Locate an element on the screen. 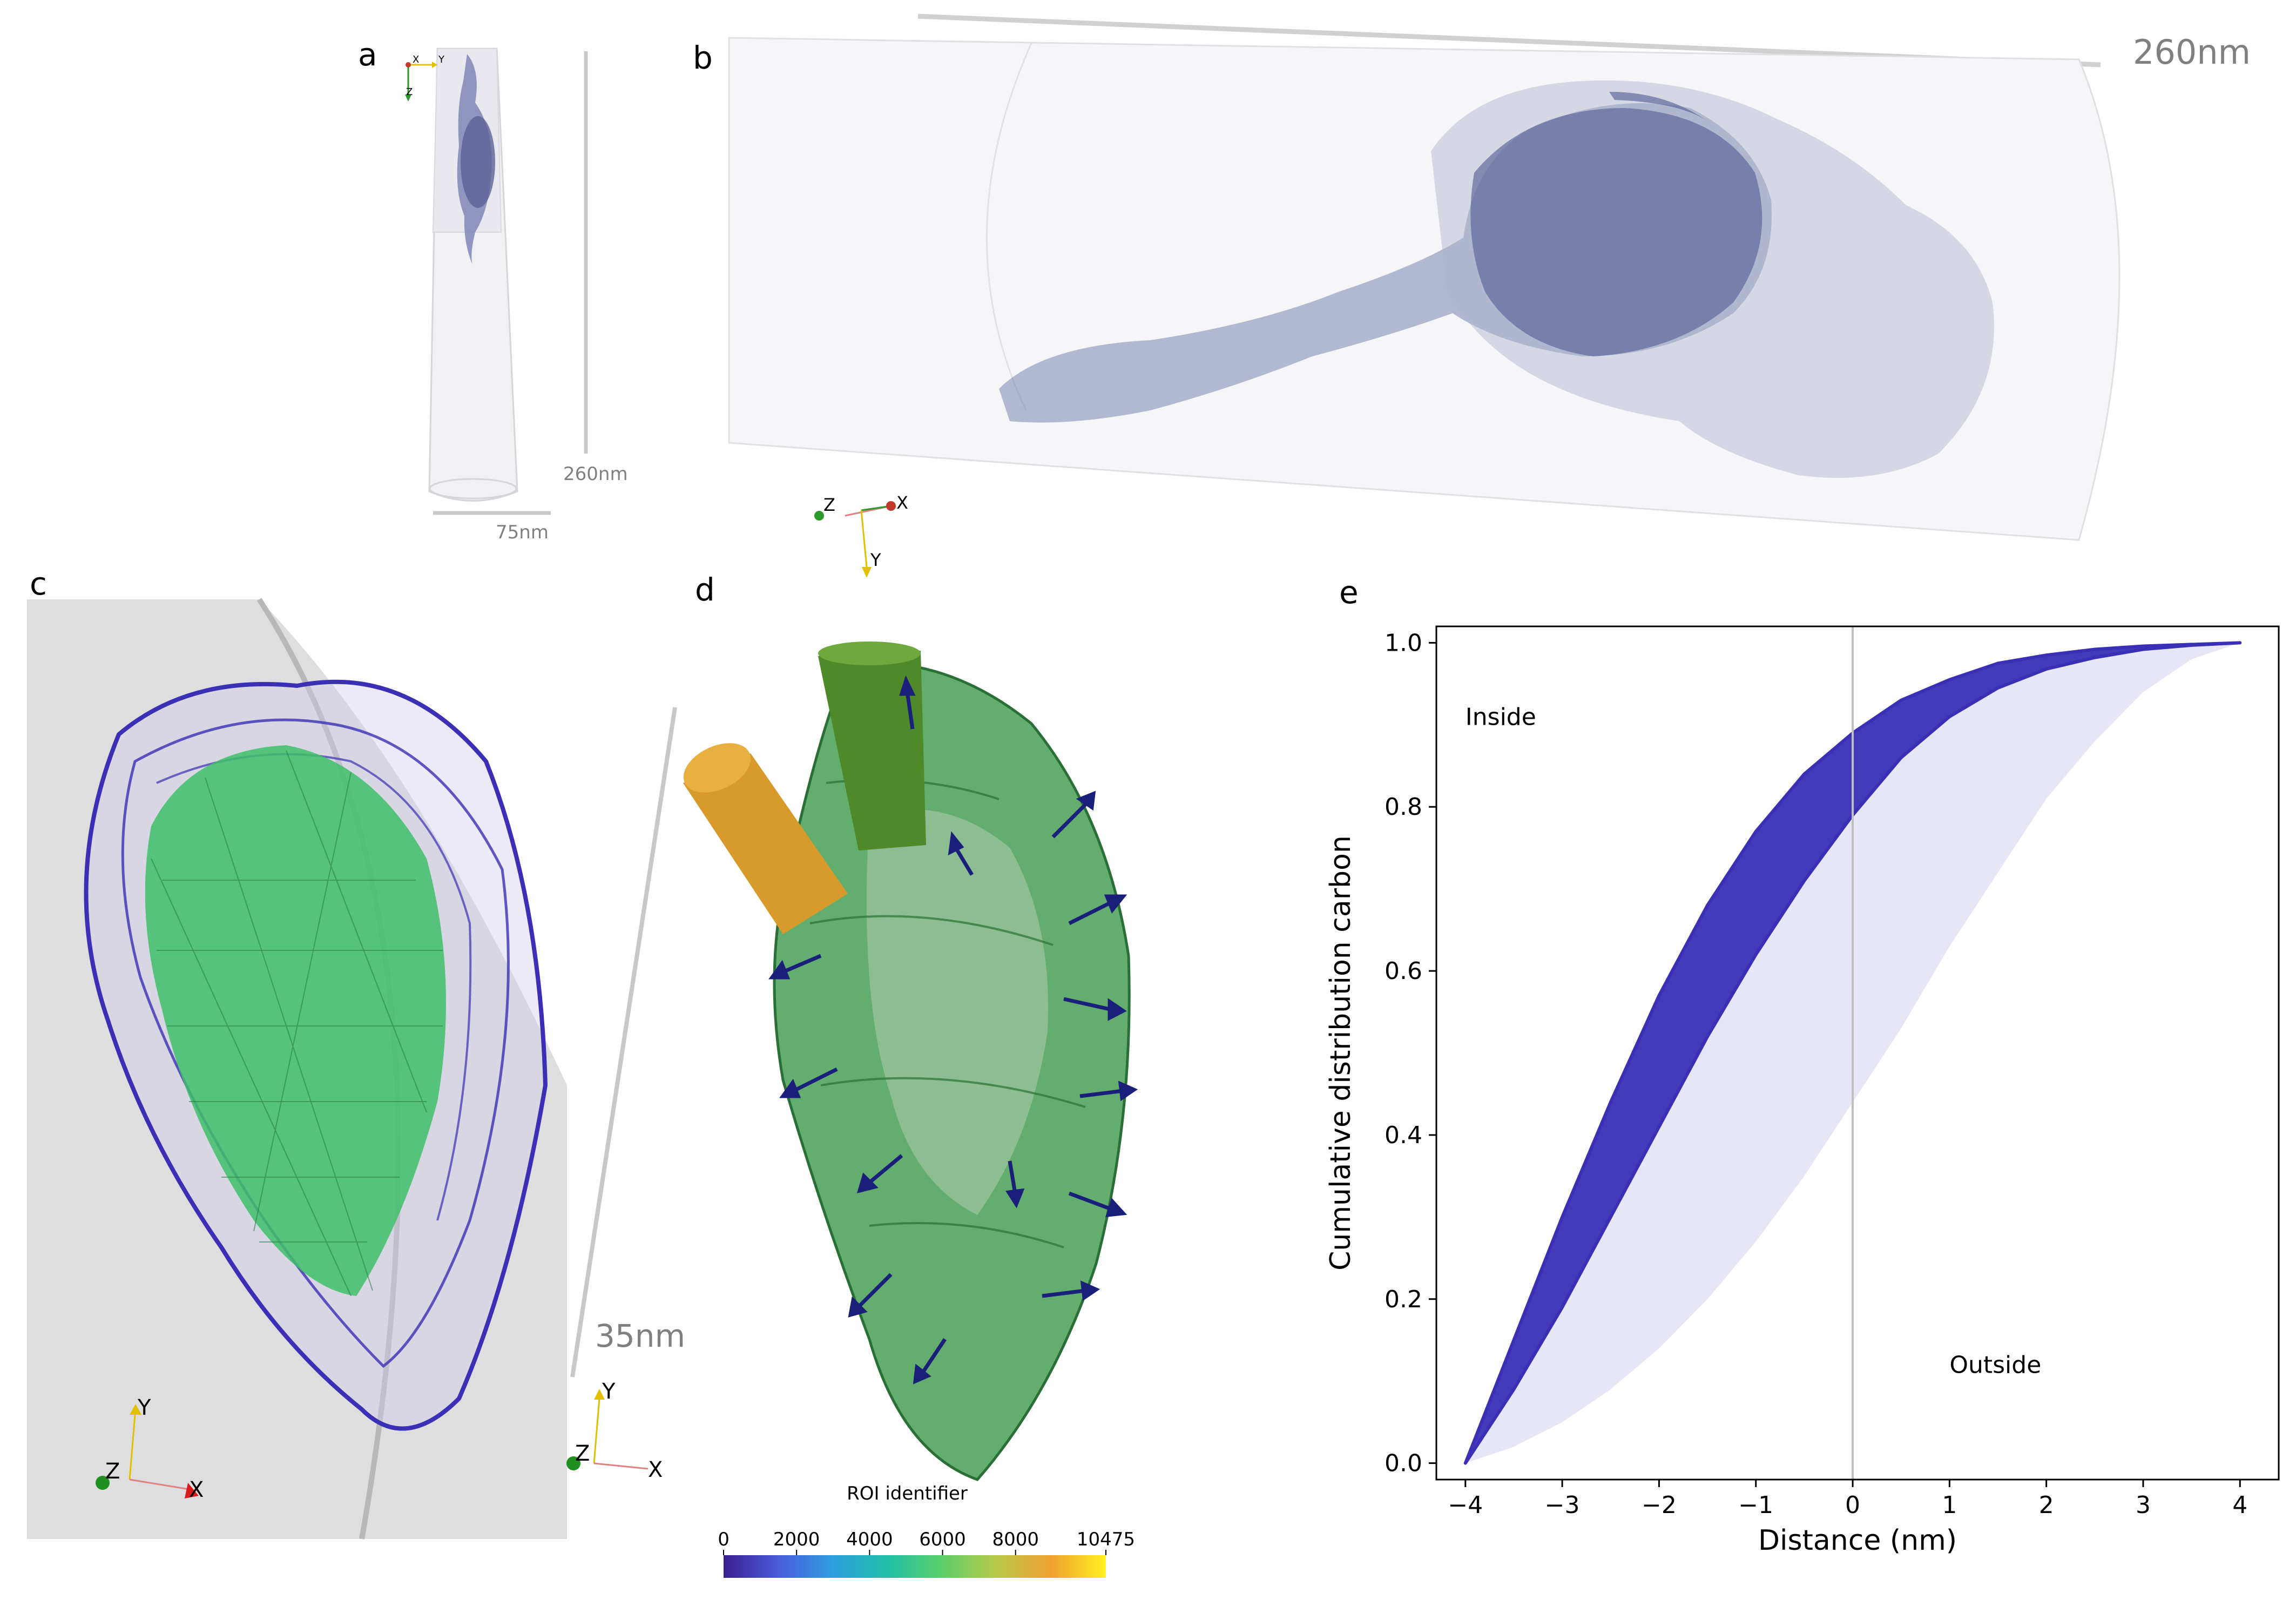 The height and width of the screenshot is (1607, 2296). x-tick-label: −2 is located at coordinates (1660, 1505).